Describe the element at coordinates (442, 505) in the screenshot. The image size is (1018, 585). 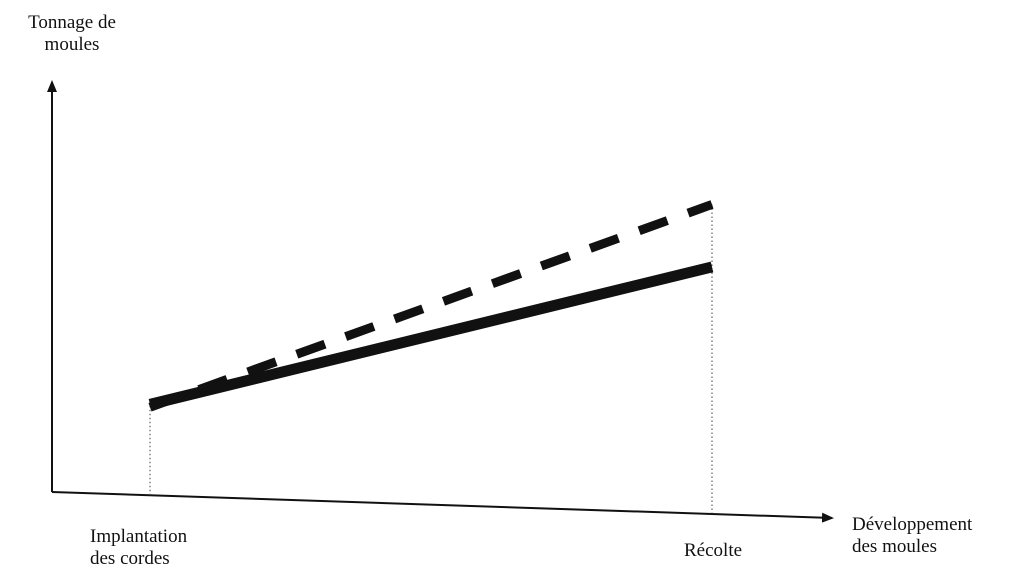
I see `x-axis` at that location.